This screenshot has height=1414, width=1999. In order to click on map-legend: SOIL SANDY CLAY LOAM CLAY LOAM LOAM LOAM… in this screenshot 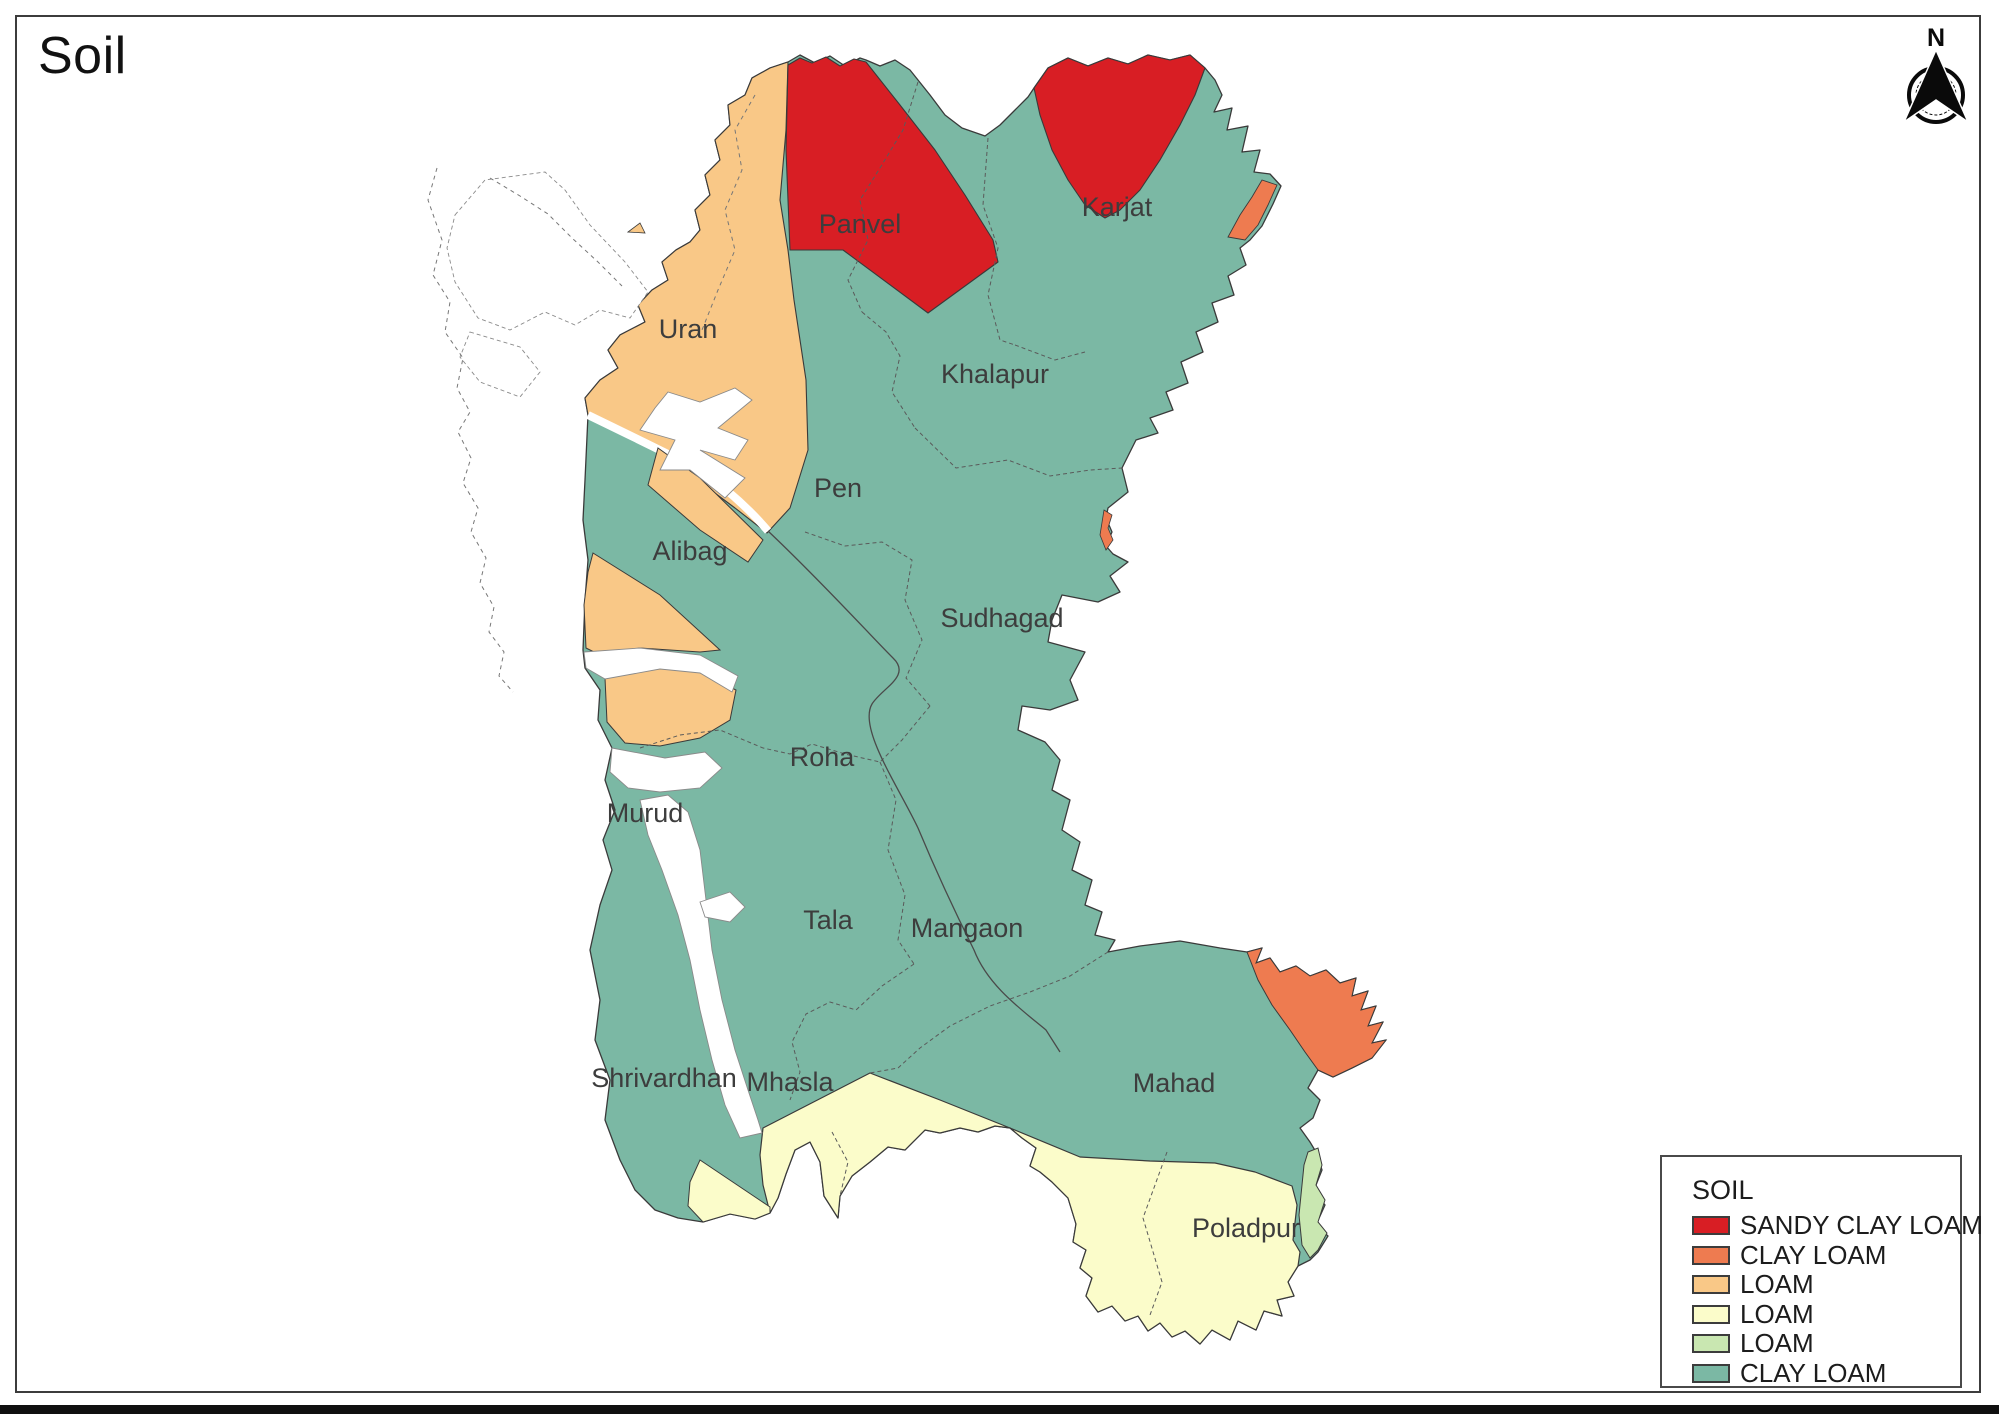, I will do `click(1821, 1272)`.